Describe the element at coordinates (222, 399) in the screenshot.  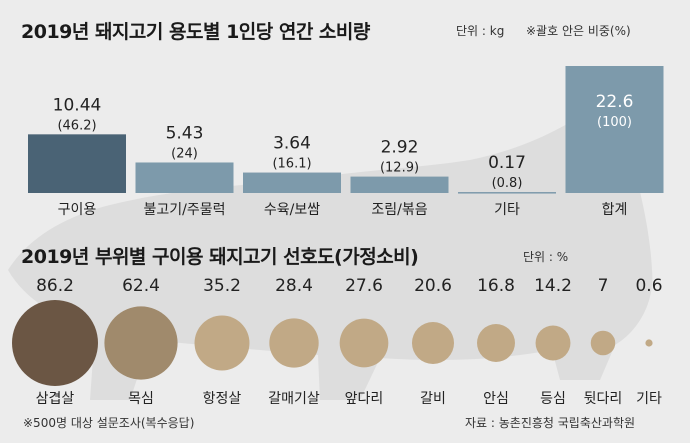
I see `bubble-category-label-2: 항정살` at that location.